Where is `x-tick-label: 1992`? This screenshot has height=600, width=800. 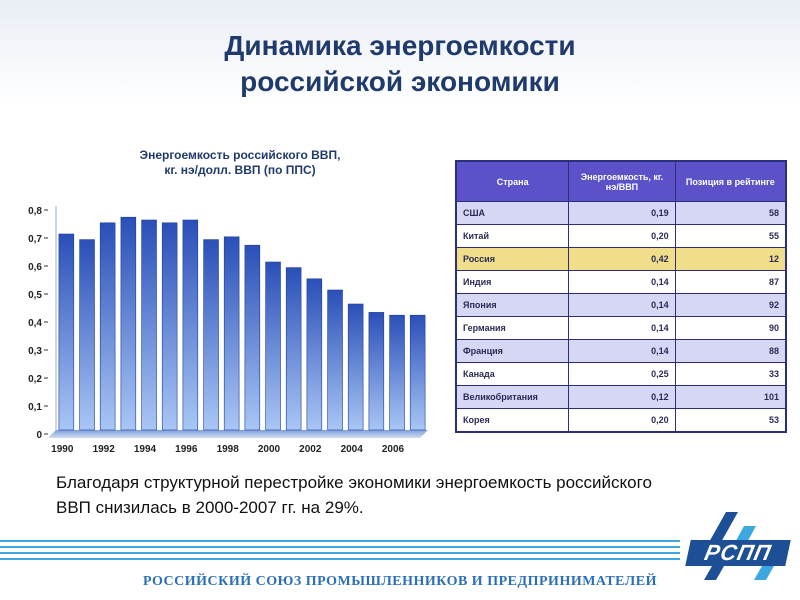
x-tick-label: 1992 is located at coordinates (104, 449).